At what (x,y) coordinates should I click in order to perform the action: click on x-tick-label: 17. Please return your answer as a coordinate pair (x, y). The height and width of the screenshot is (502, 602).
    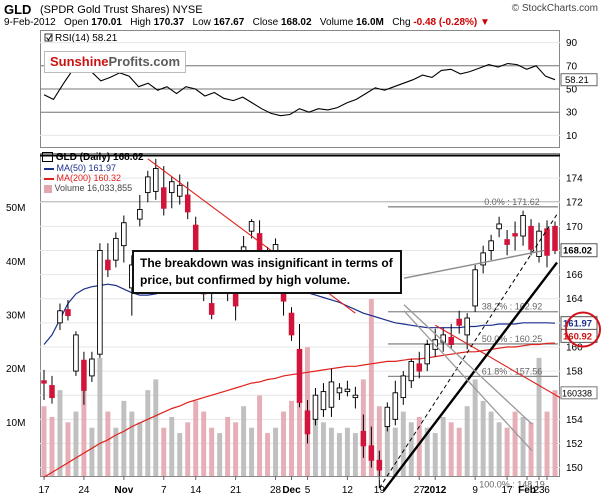
    Looking at the image, I should click on (44, 490).